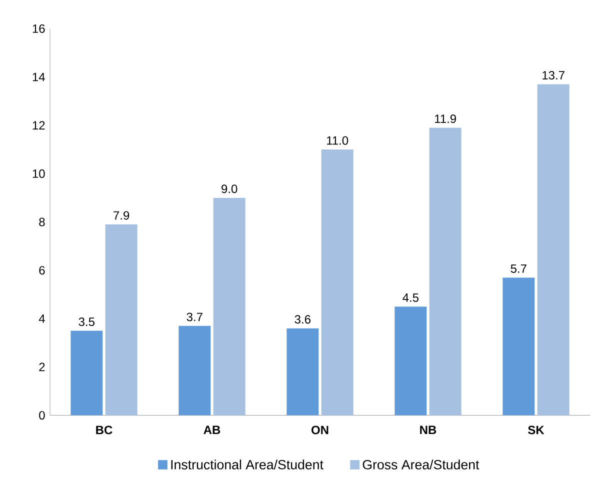  I want to click on data-label: 13.7, so click(553, 75).